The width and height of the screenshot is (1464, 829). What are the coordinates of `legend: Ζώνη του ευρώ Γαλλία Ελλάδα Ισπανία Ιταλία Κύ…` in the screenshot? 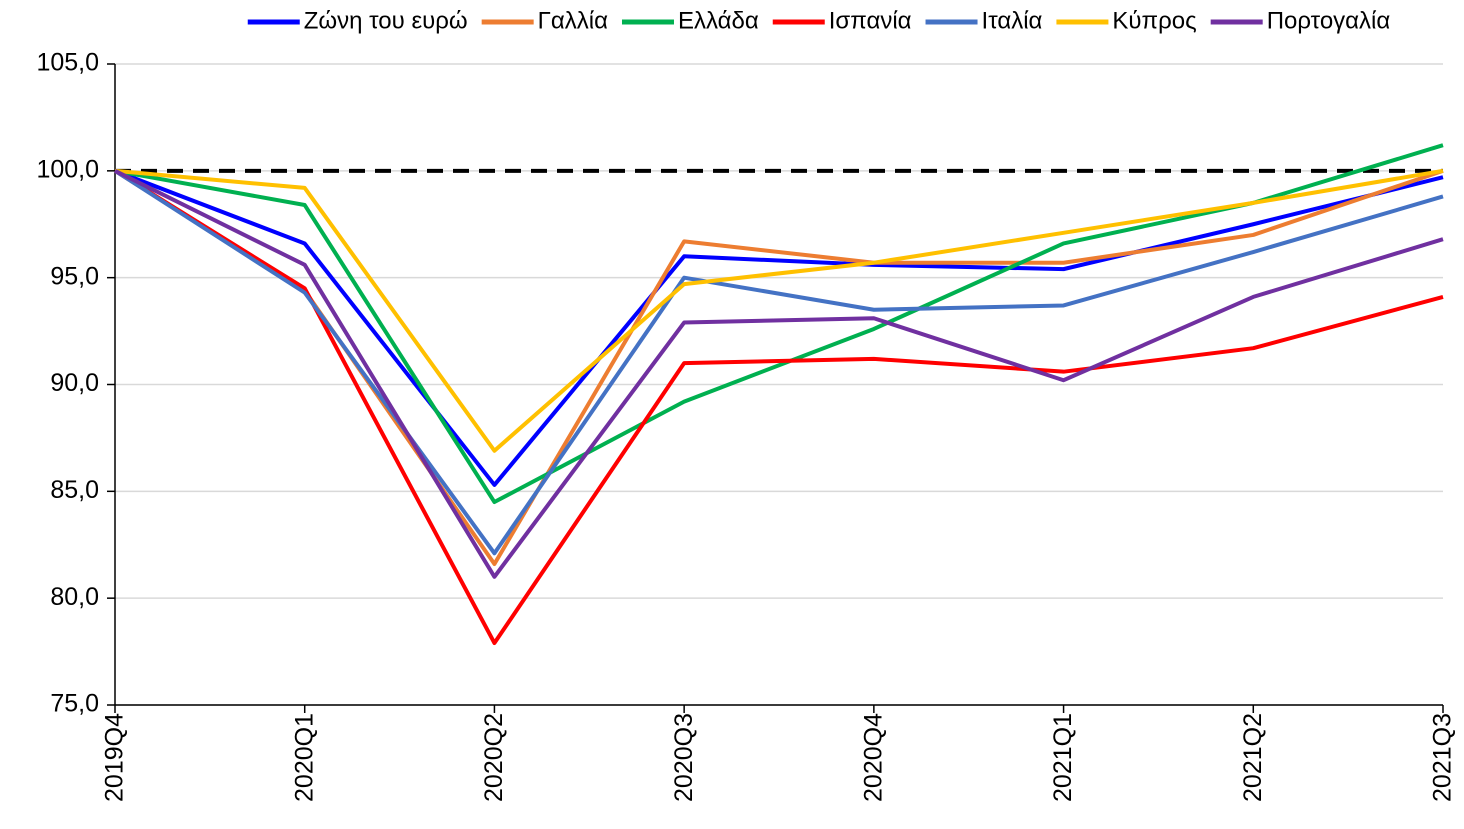 It's located at (819, 20).